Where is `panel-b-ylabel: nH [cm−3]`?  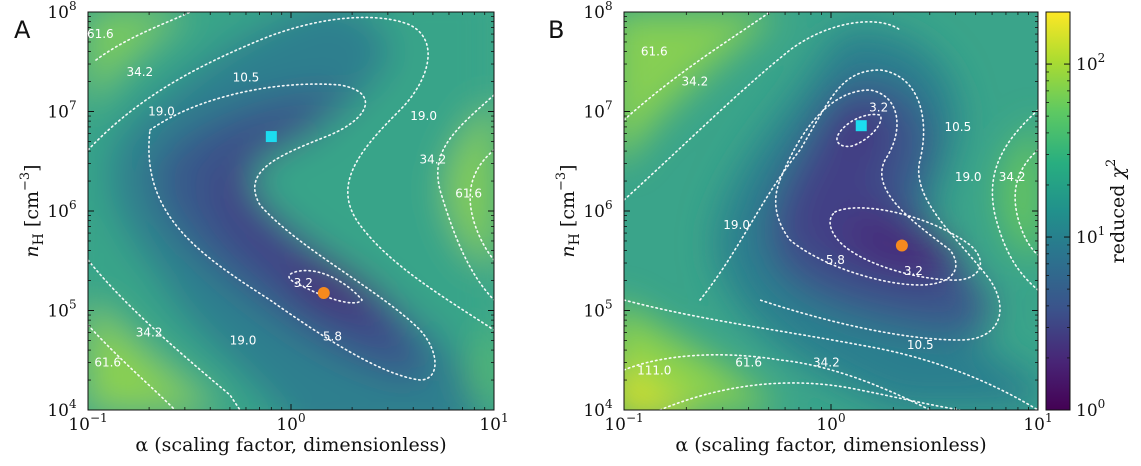
panel-b-ylabel: nH [cm−3] is located at coordinates (568, 210).